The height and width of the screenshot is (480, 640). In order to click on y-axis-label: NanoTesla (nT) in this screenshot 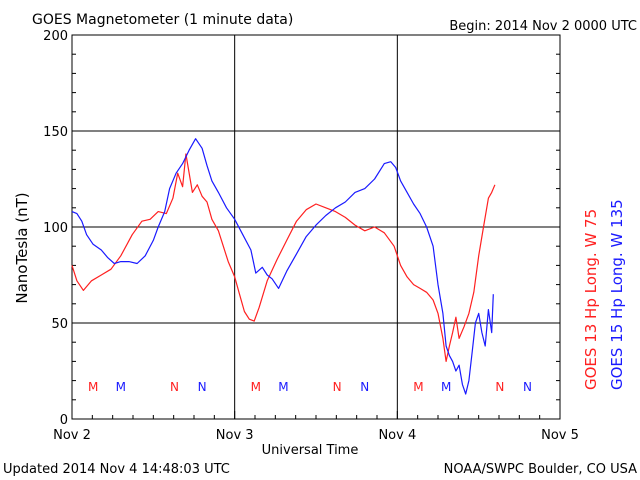, I will do `click(22, 247)`.